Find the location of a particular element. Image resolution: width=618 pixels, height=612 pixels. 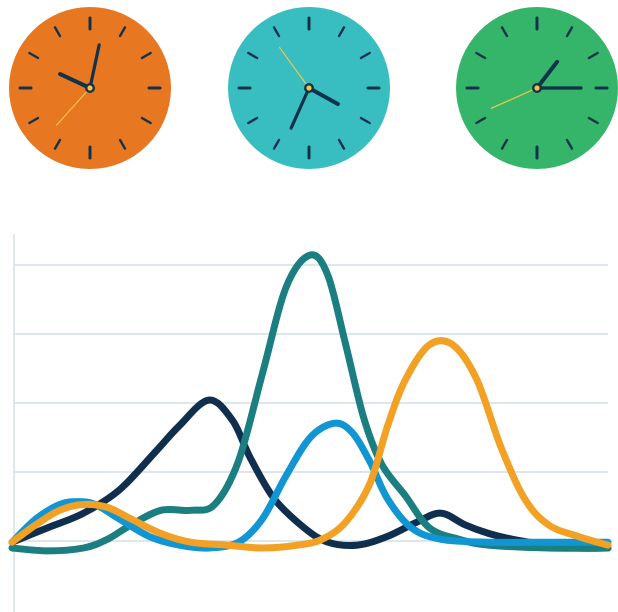

clock-face-orange is located at coordinates (90, 88).